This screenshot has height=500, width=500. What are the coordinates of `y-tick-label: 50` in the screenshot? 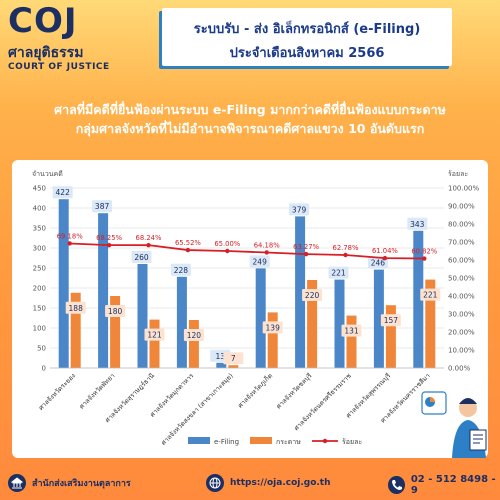 It's located at (41, 349).